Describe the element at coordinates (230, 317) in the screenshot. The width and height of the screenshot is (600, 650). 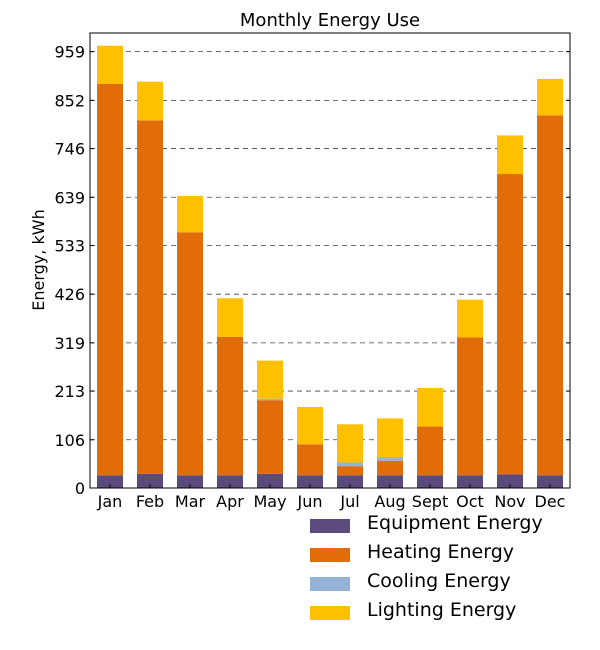
I see `bar-lighting-energy-apr` at that location.